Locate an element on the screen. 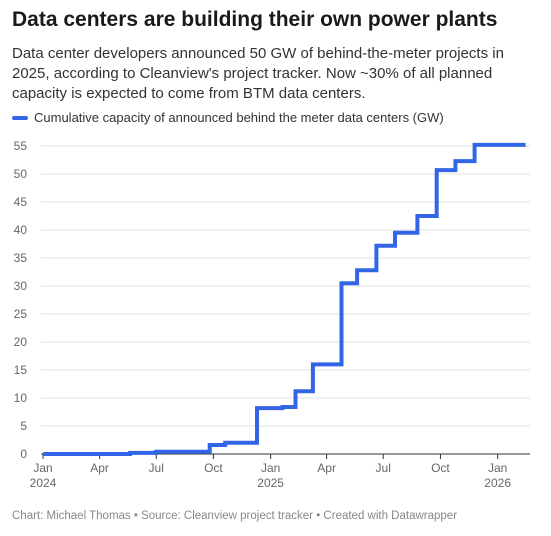 This screenshot has height=536, width=551. y-tick-label: 30 is located at coordinates (21, 286).